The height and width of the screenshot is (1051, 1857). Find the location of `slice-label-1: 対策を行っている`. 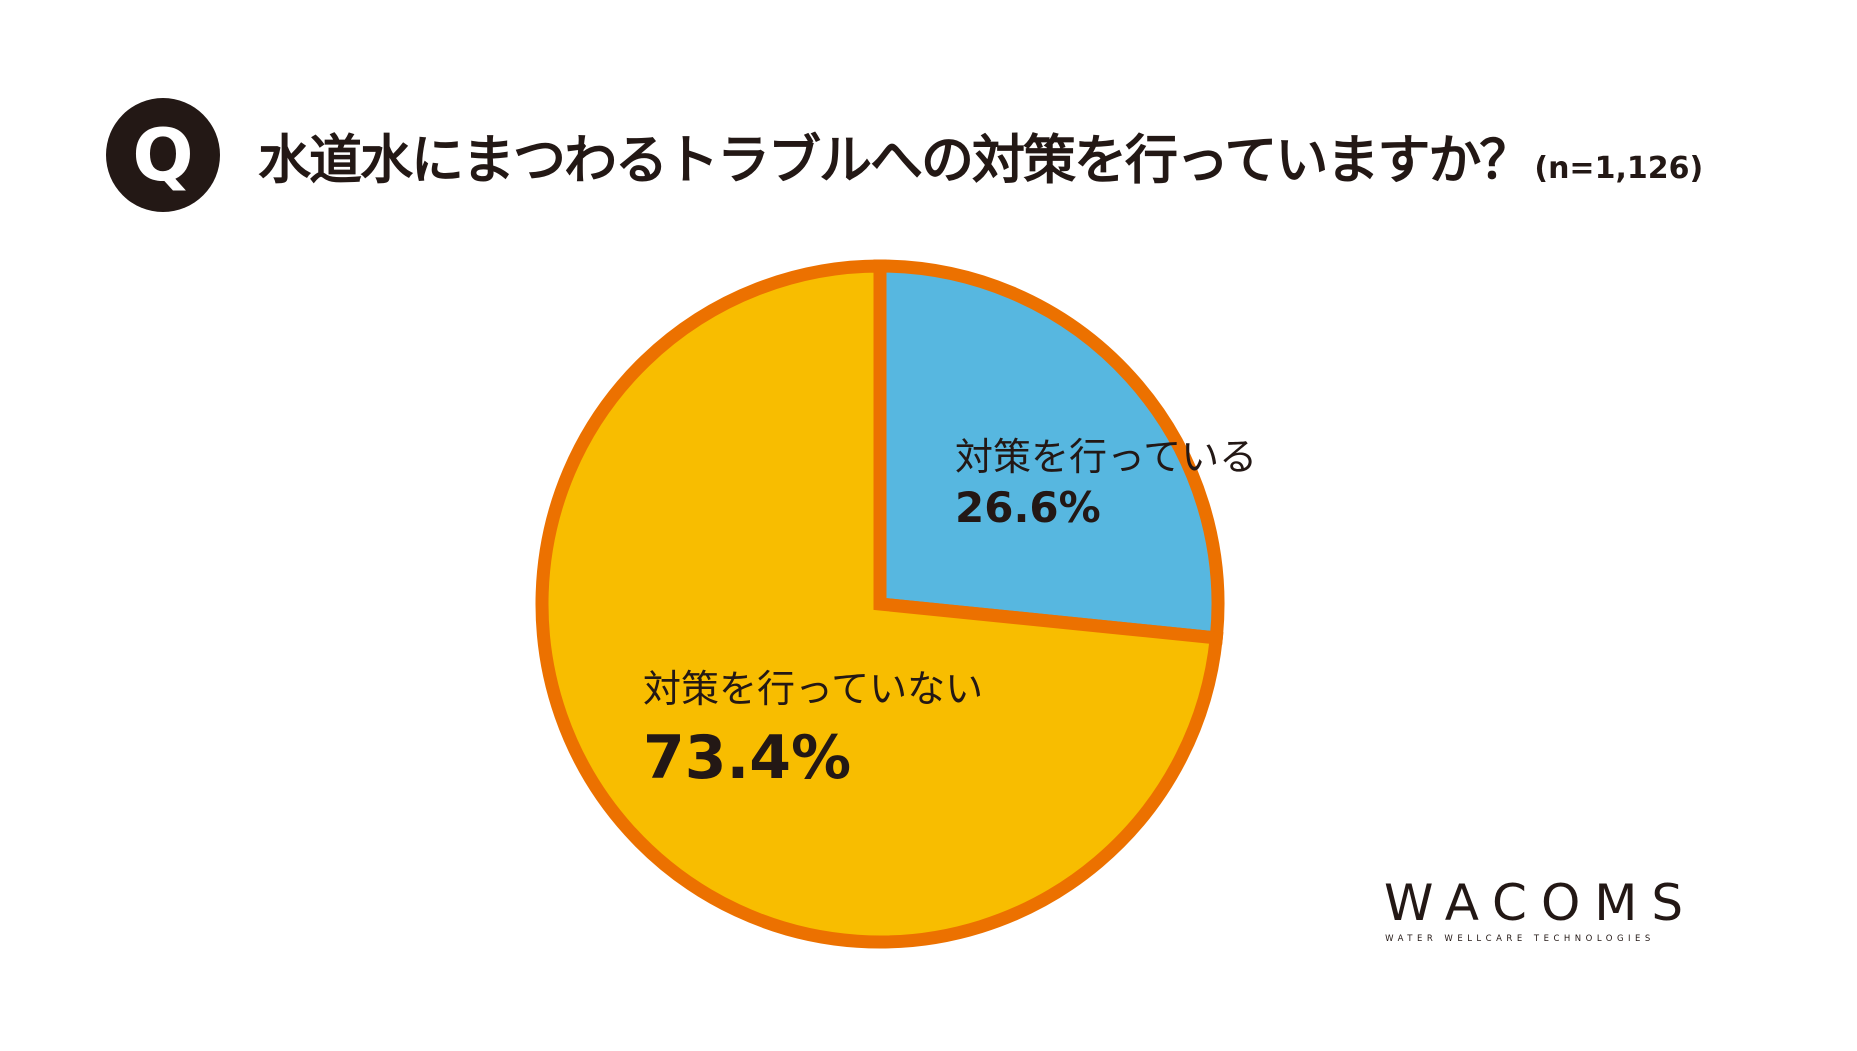

slice-label-1: 対策を行っている is located at coordinates (1106, 457).